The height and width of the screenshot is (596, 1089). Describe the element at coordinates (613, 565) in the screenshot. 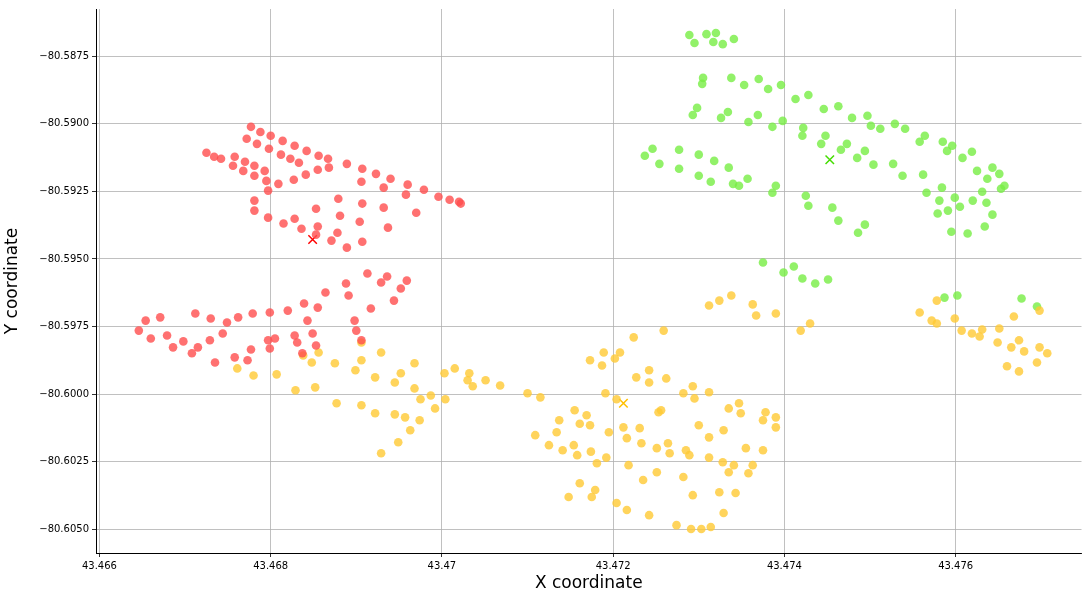

I see `x-tick-label: 43.472` at that location.